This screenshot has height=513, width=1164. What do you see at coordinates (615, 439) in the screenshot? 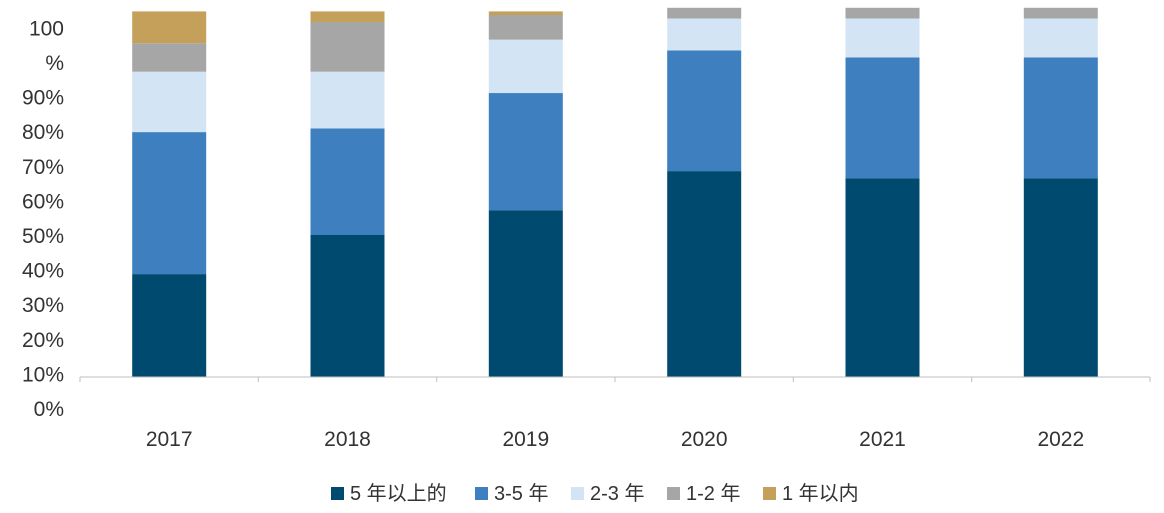
I see `x-axis-tick-labels: 2017 2018 2019 2020 2021 2022` at bounding box center [615, 439].